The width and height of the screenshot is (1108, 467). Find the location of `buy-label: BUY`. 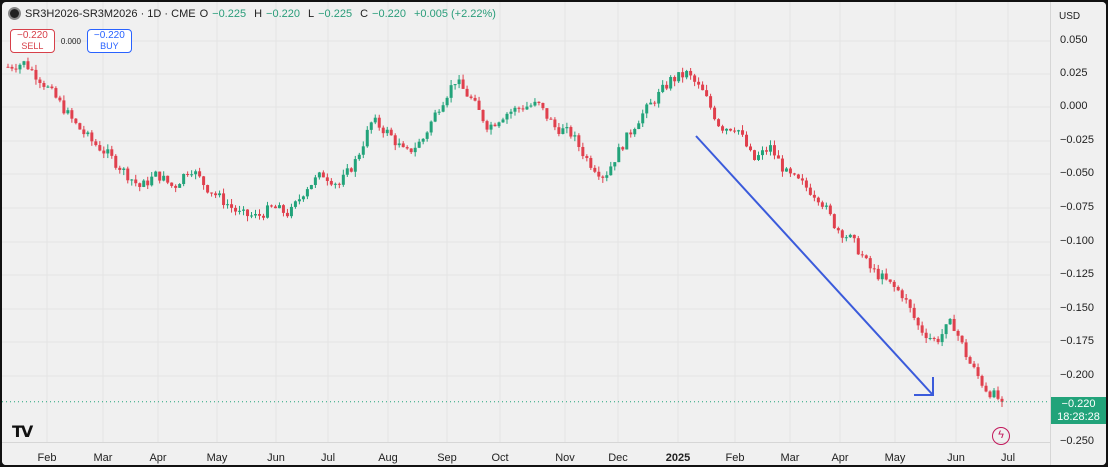

buy-label: BUY is located at coordinates (109, 46).